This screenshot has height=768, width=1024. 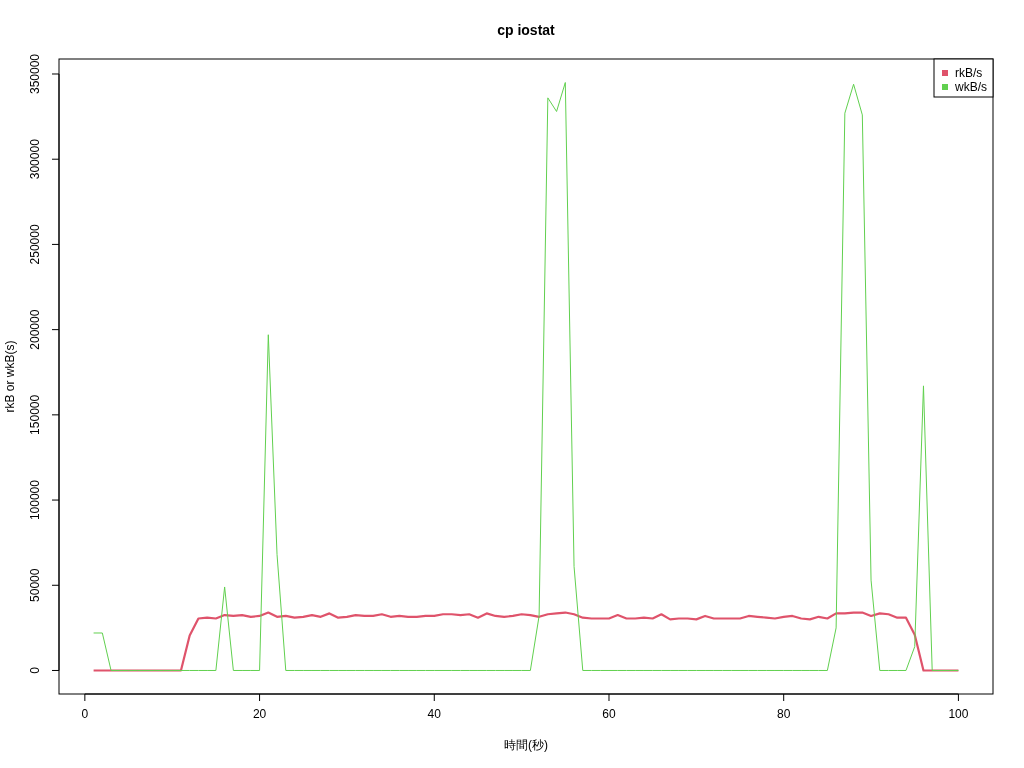 What do you see at coordinates (35, 670) in the screenshot?
I see `y-tick-label: 0` at bounding box center [35, 670].